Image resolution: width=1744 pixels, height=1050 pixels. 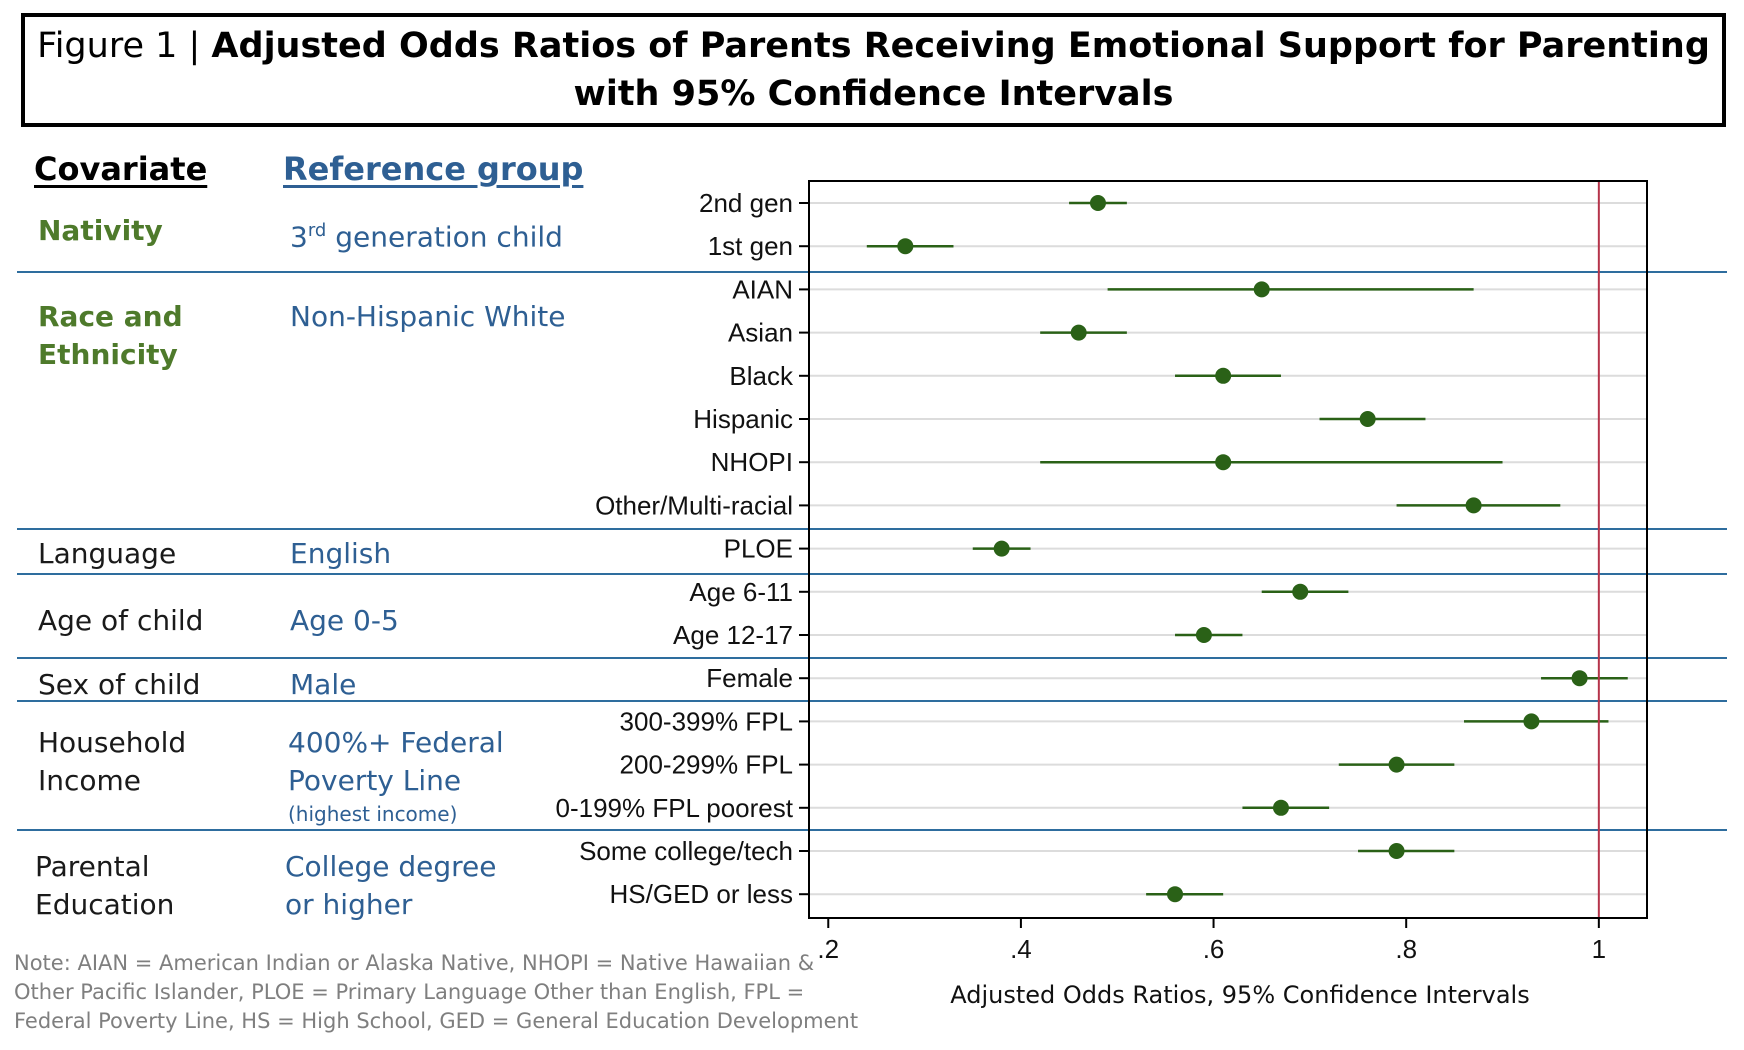 I want to click on category-label: 300-399% FPL, so click(x=706, y=721).